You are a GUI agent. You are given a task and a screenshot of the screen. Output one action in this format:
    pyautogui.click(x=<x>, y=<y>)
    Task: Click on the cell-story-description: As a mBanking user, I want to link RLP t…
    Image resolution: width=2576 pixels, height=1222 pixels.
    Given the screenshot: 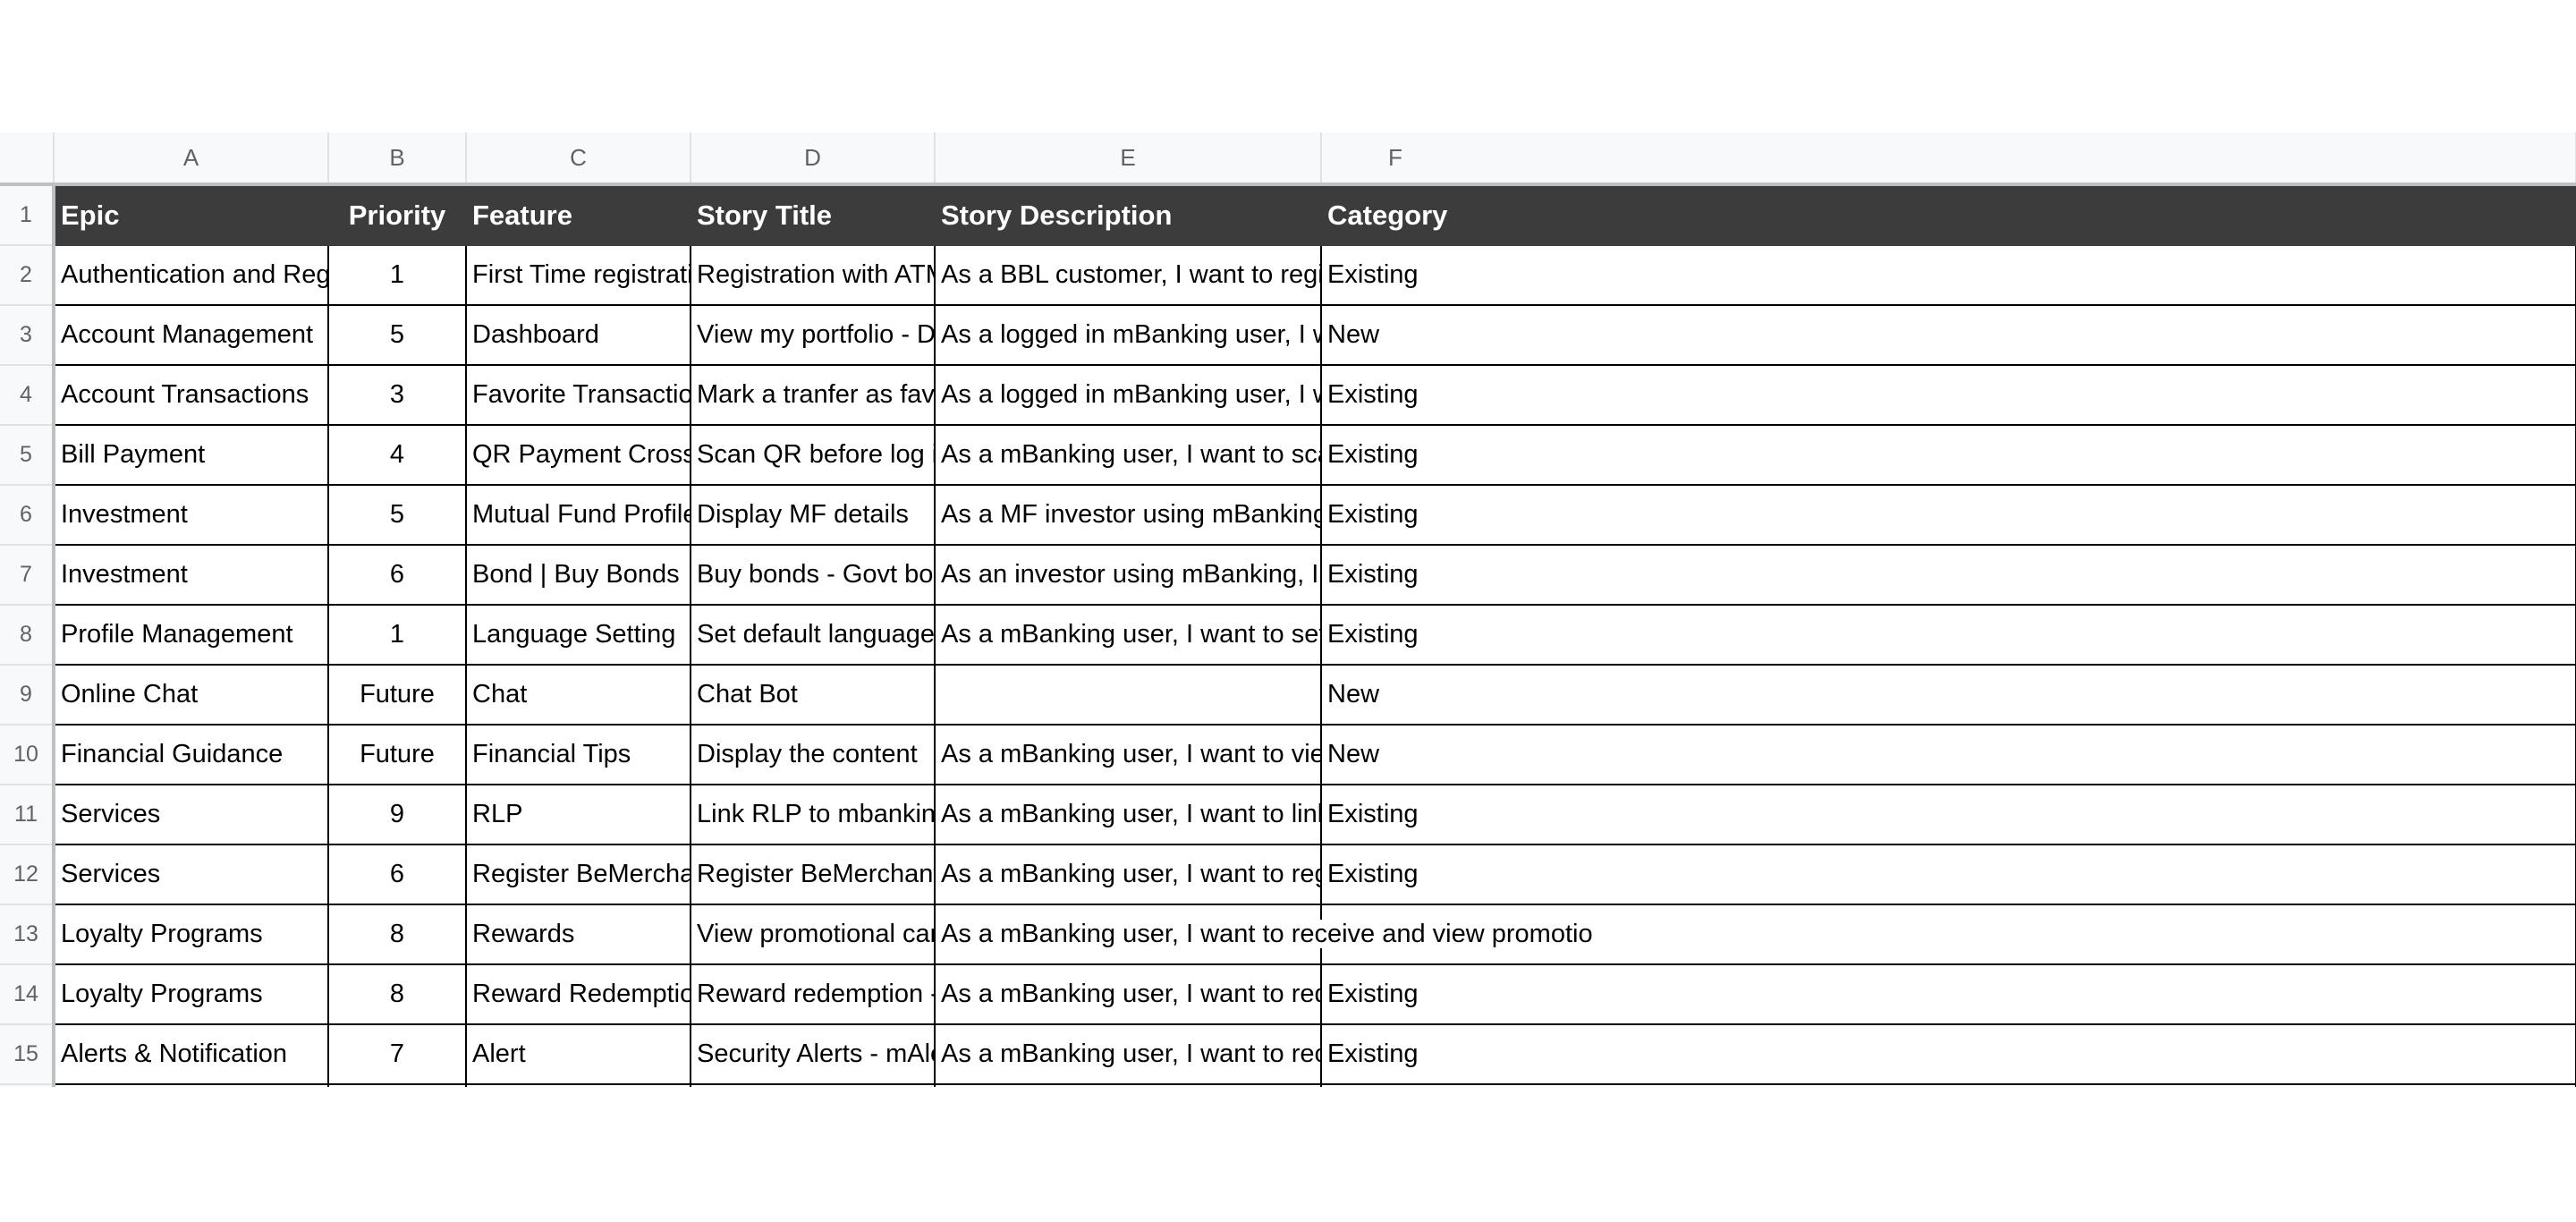 What is the action you would take?
    pyautogui.click(x=1128, y=814)
    